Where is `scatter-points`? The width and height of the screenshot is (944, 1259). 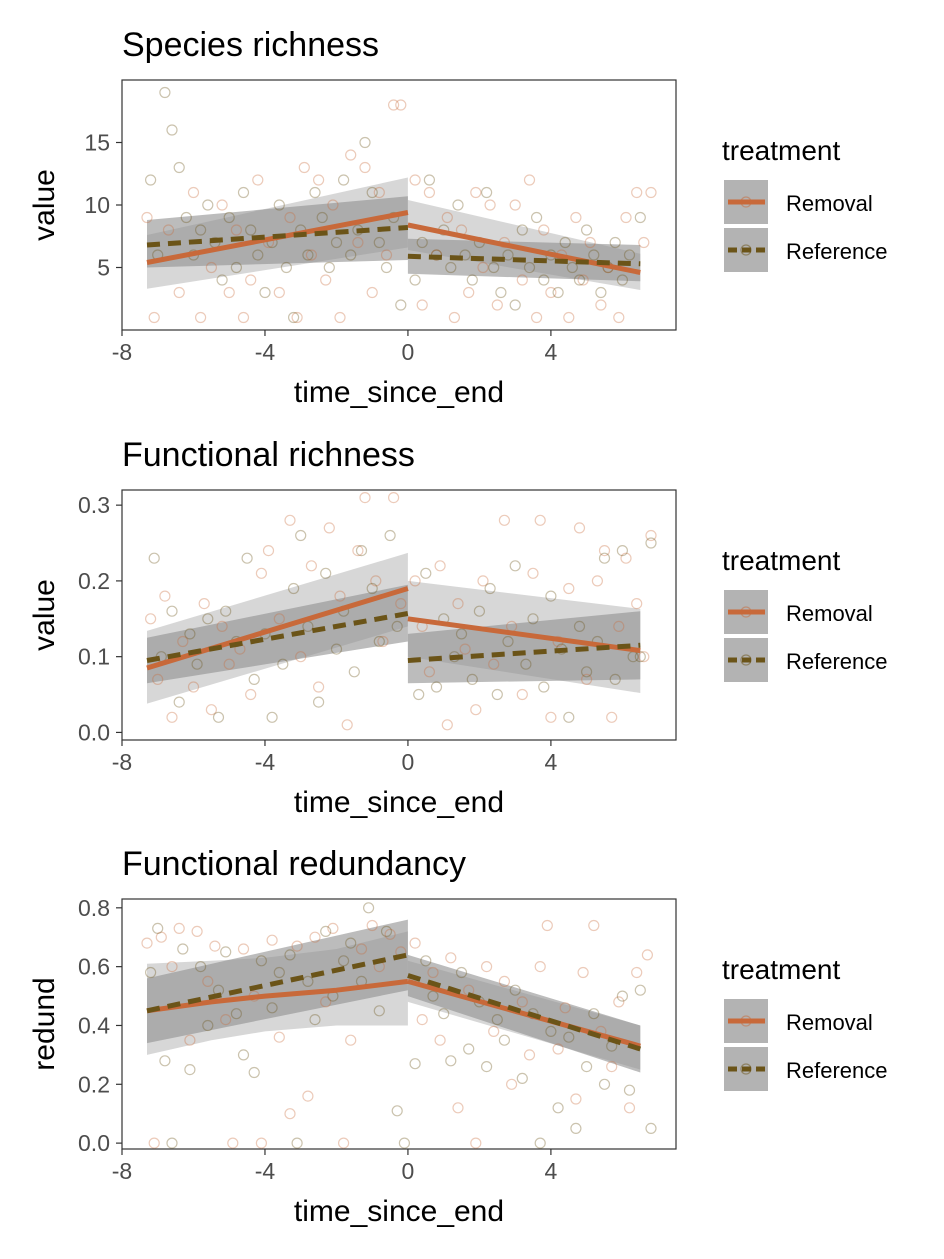 scatter-points is located at coordinates (399, 1025).